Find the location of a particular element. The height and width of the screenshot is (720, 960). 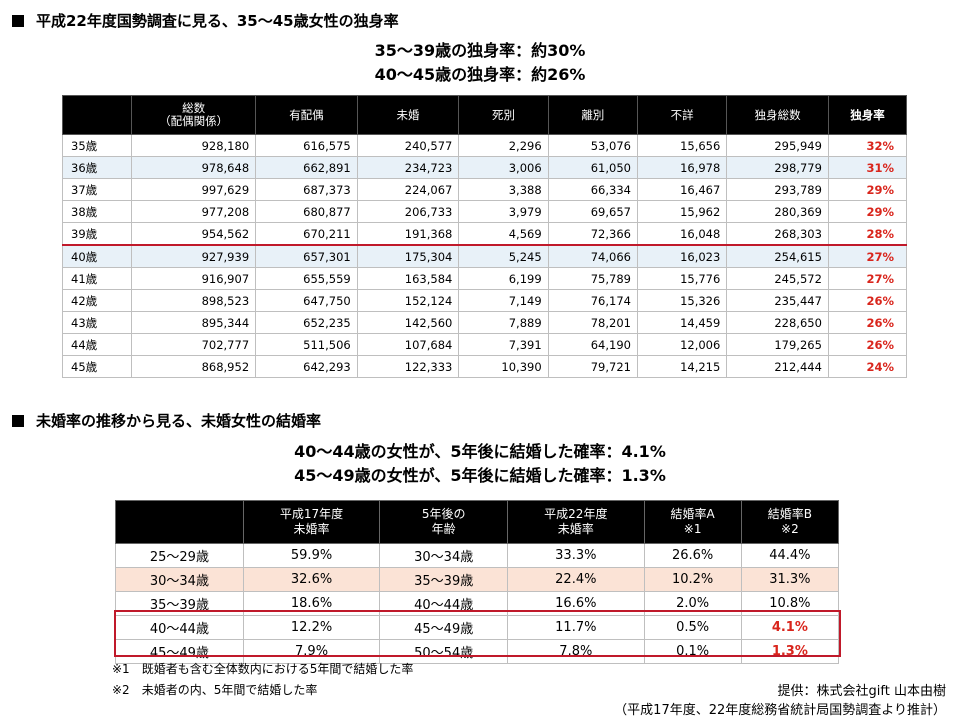

table-header-row: 平成17年度 未婚率 5年後の 年齢 平成22年度 未婚率 結婚率A ※1 結婚率B ※2 is located at coordinates (477, 522).